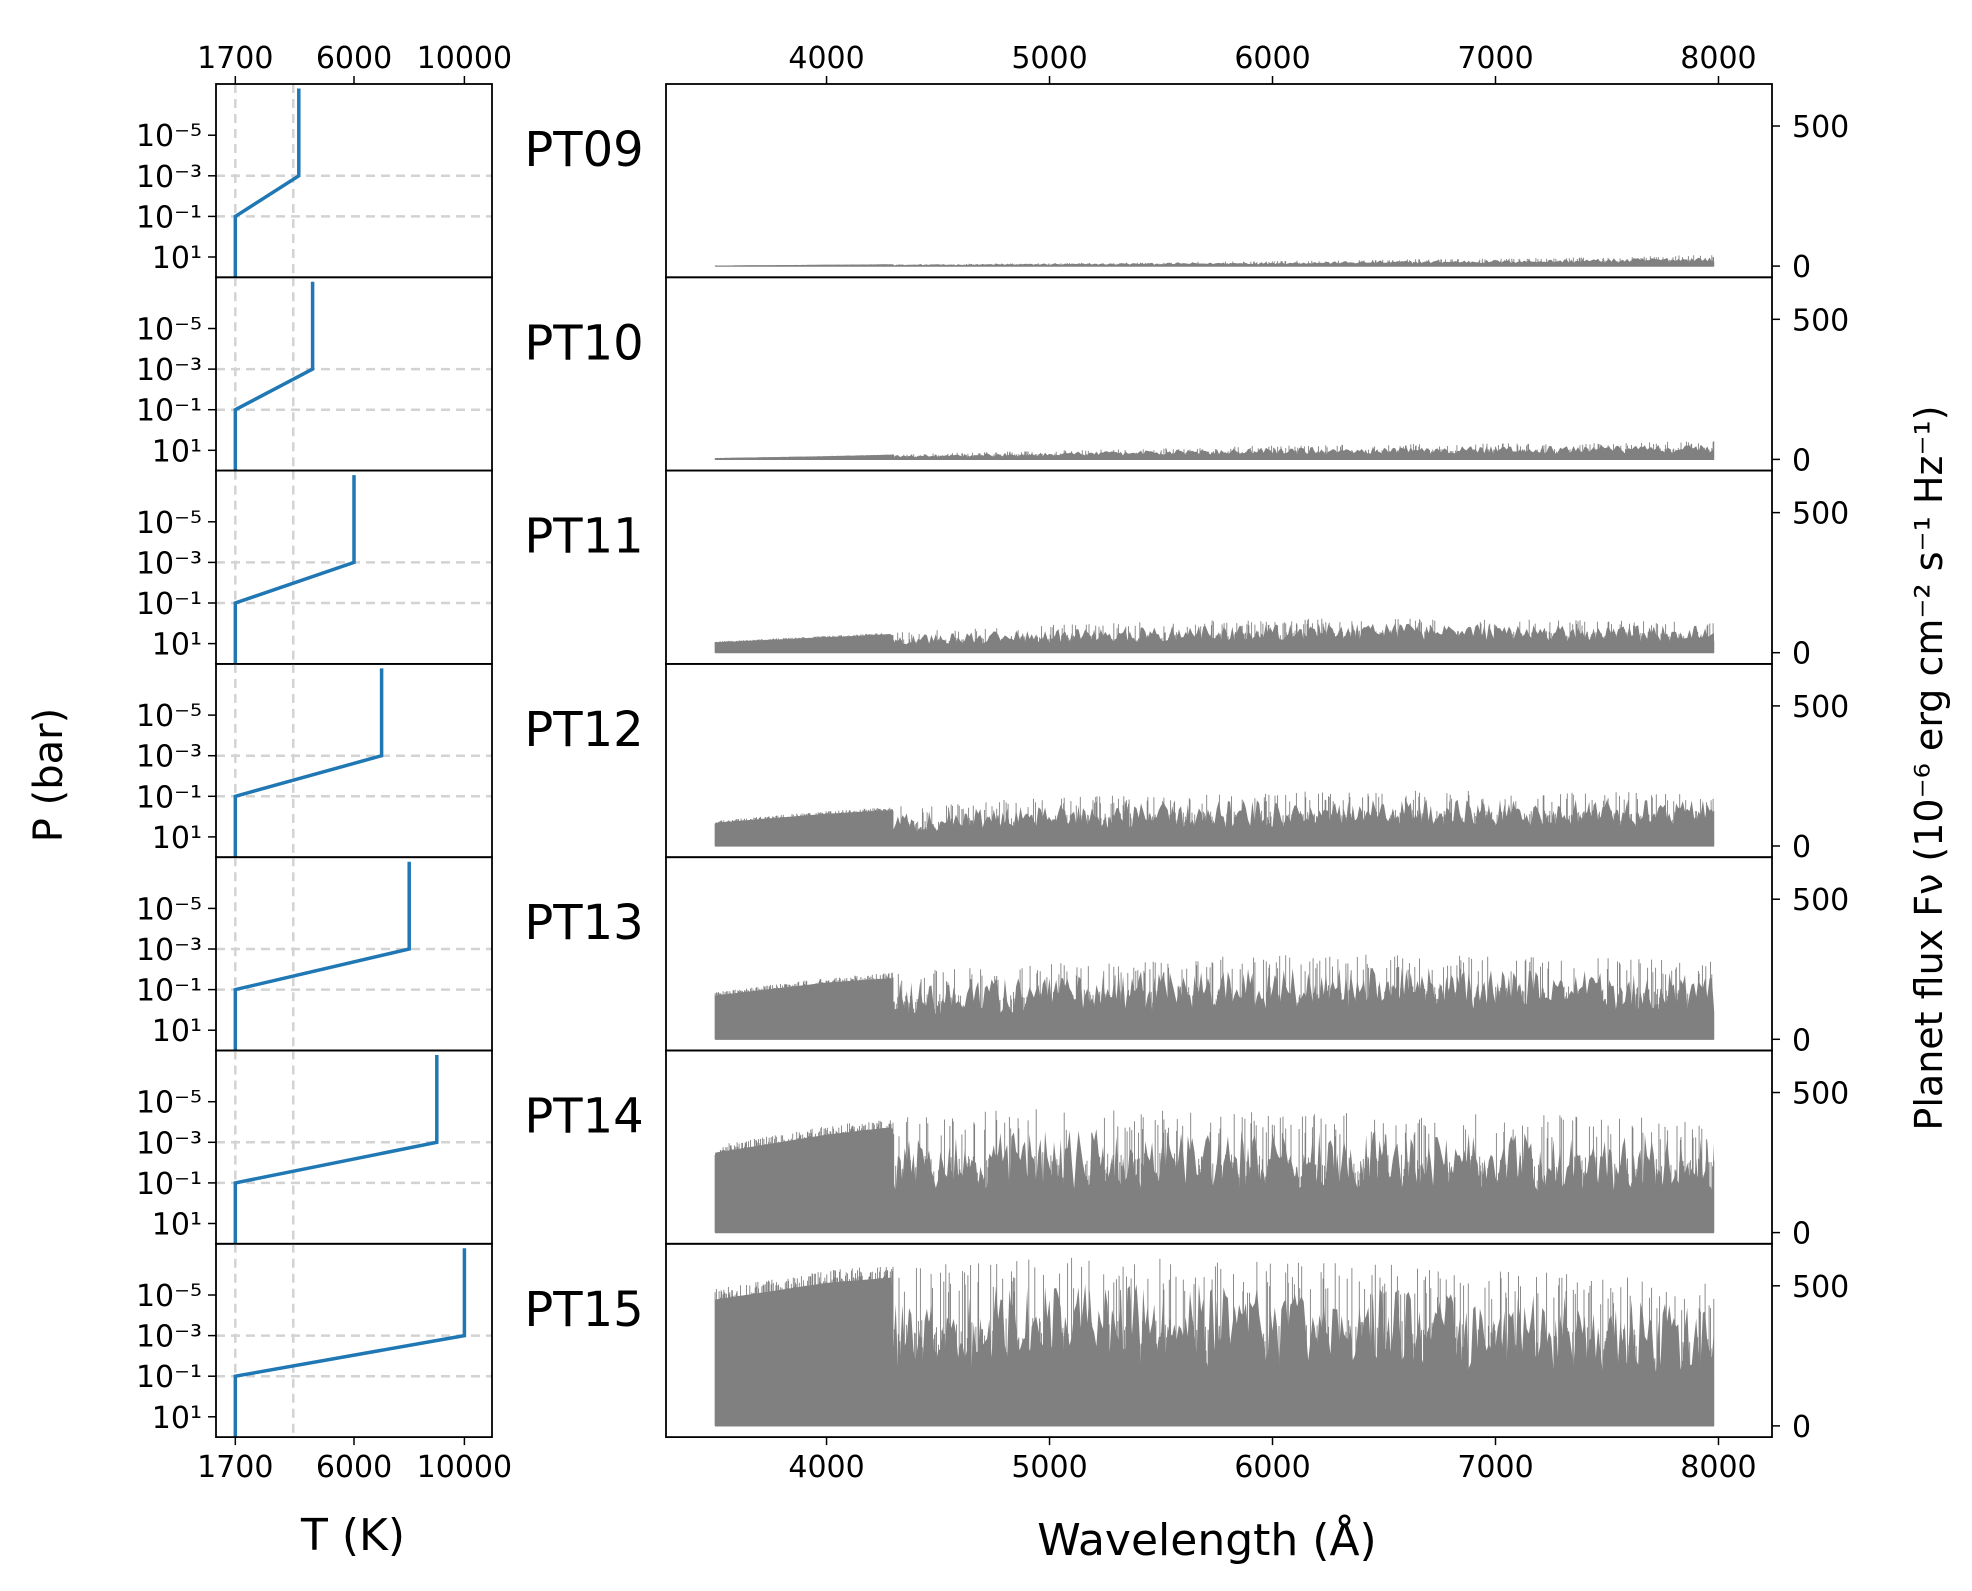 This screenshot has height=1591, width=1972. What do you see at coordinates (583, 923) in the screenshot?
I see `panel-label: PT13` at bounding box center [583, 923].